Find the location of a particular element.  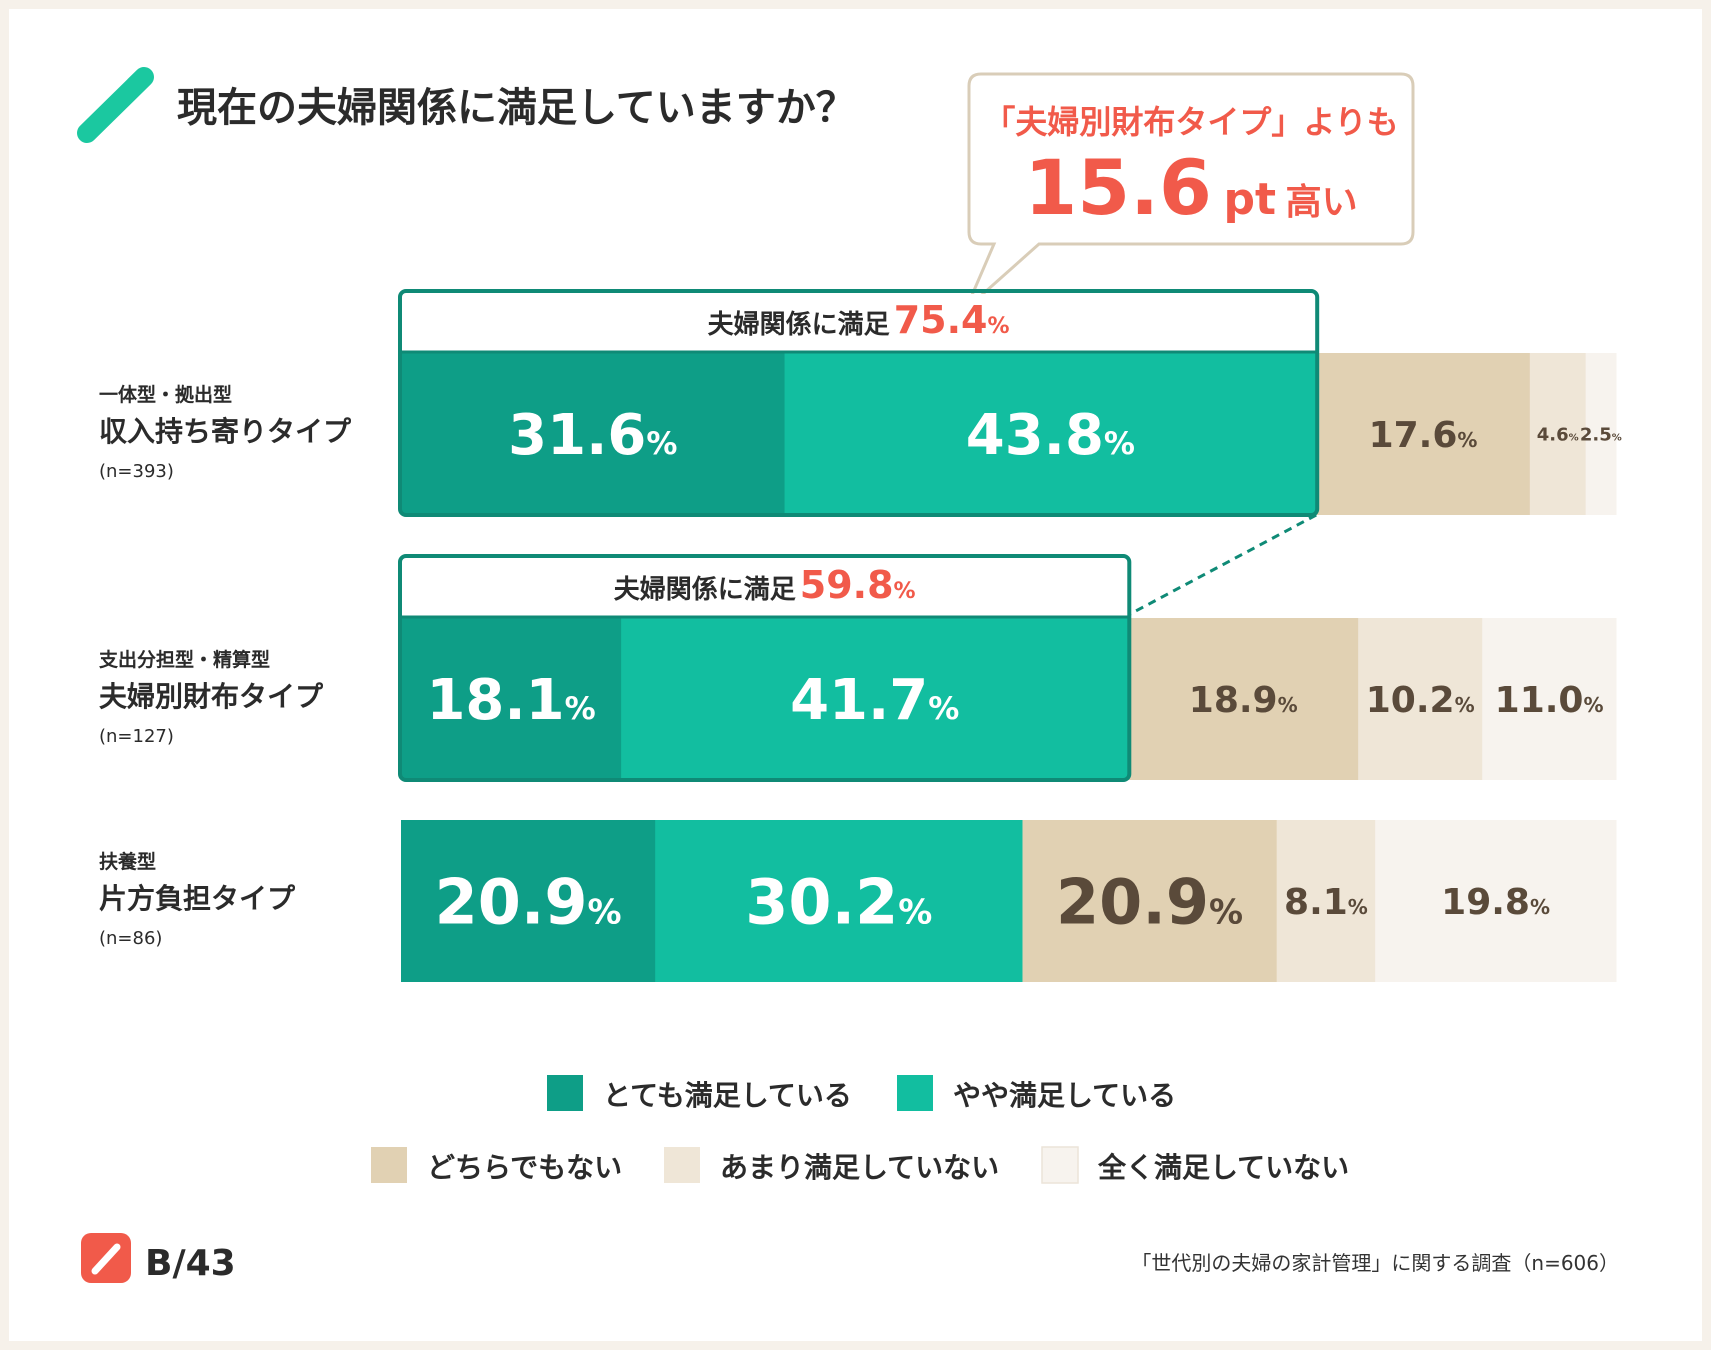

row-n-label: (n=393) is located at coordinates (136, 471).